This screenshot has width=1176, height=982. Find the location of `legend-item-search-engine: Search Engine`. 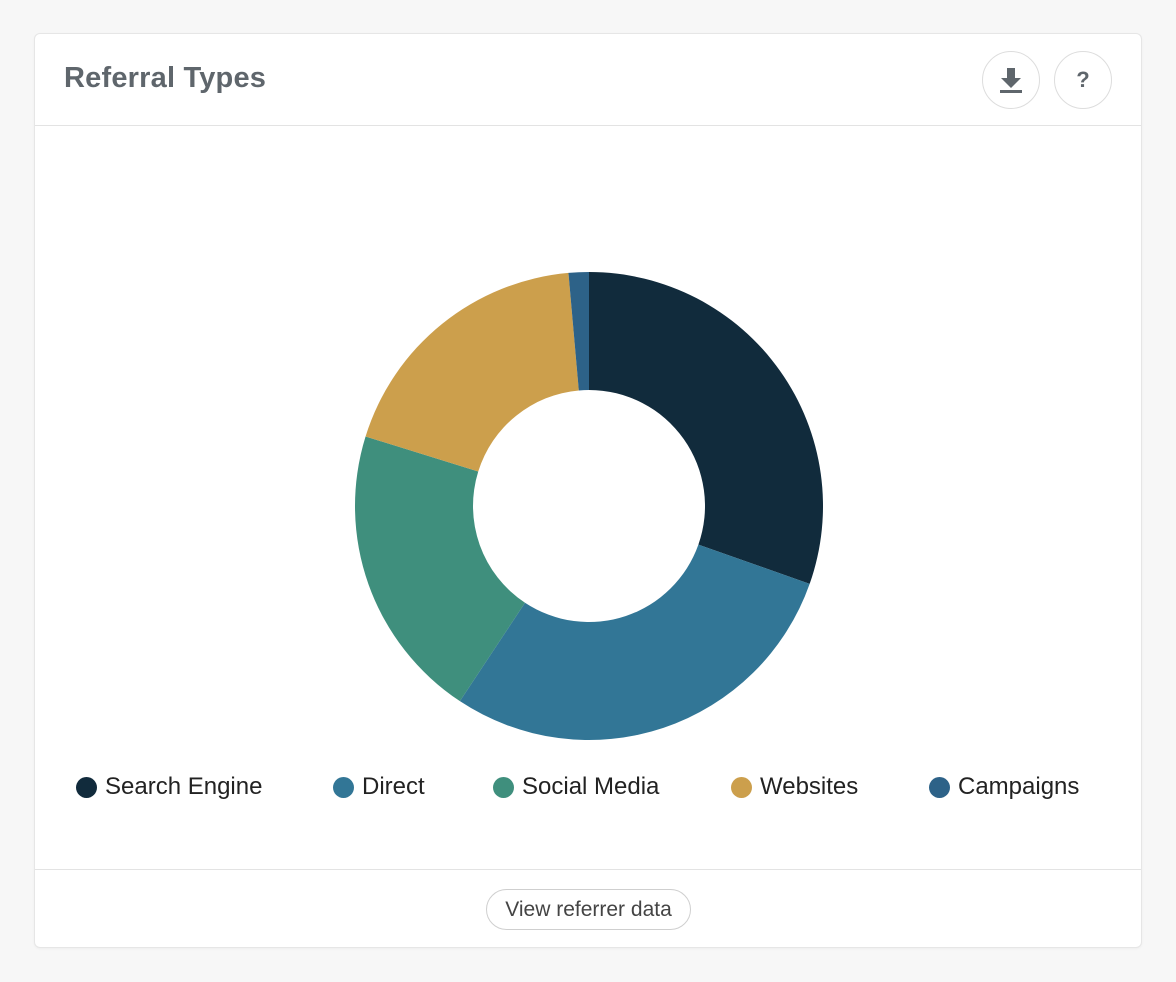

legend-item-search-engine: Search Engine is located at coordinates (169, 787).